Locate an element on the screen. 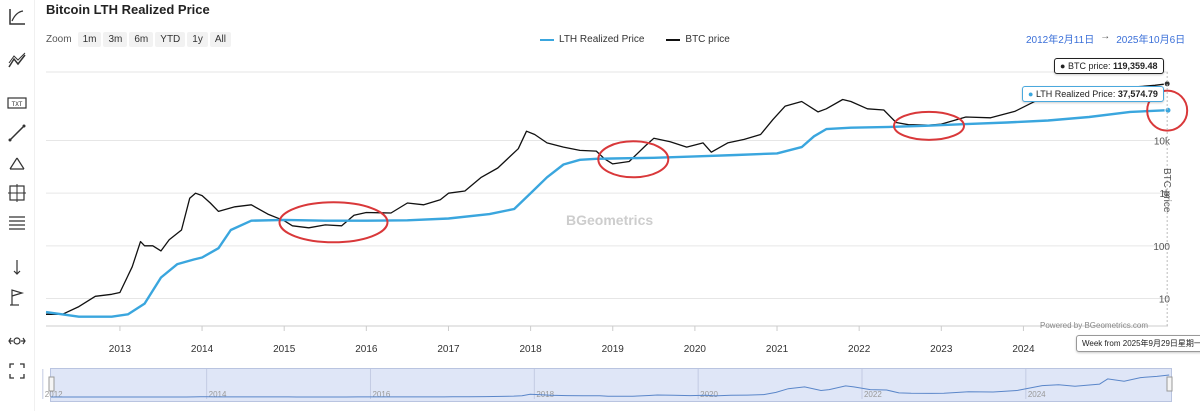 The image size is (1200, 411). x-tick-label: 2020 is located at coordinates (695, 349).